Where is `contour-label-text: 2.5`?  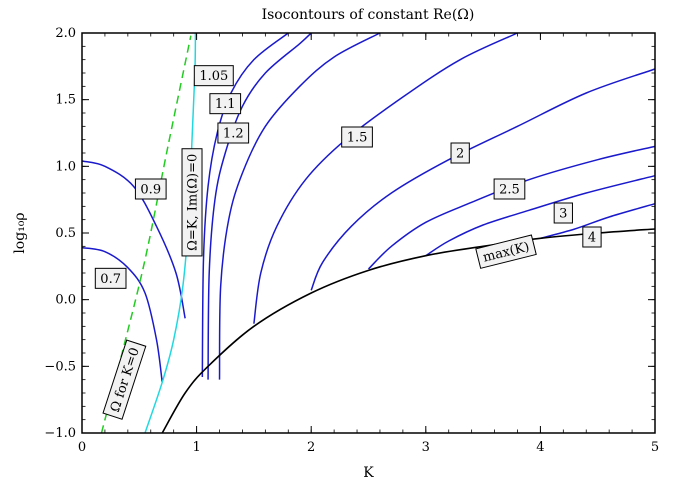
contour-label-text: 2.5 is located at coordinates (509, 190).